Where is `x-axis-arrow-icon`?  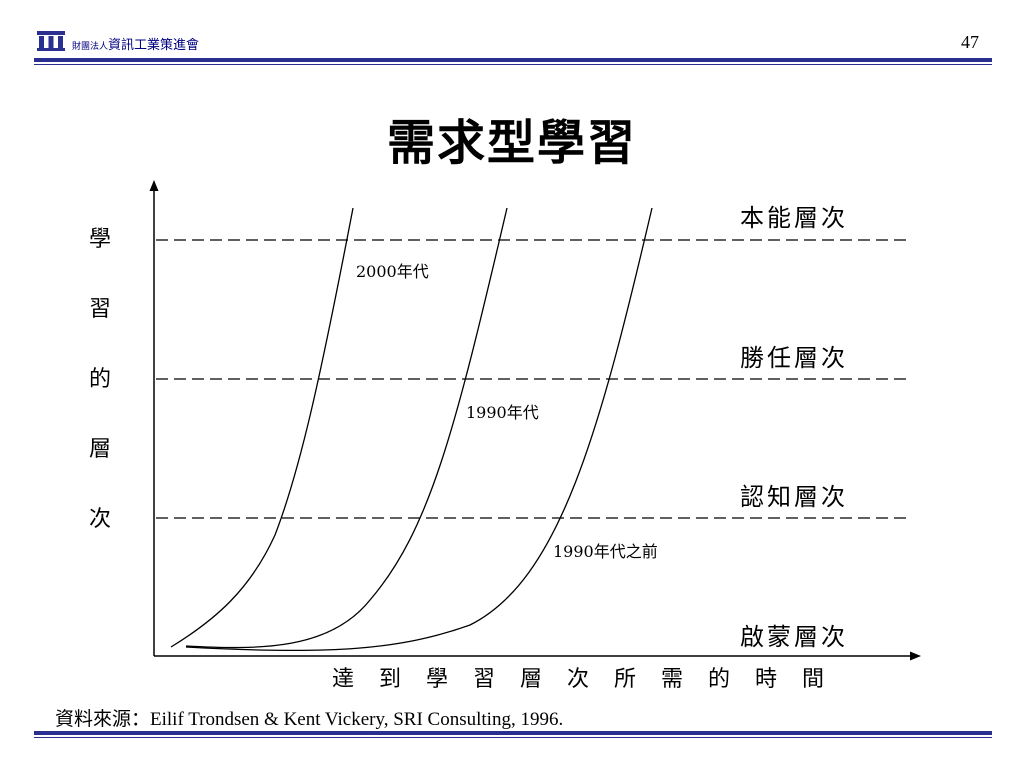
x-axis-arrow-icon is located at coordinates (915, 656).